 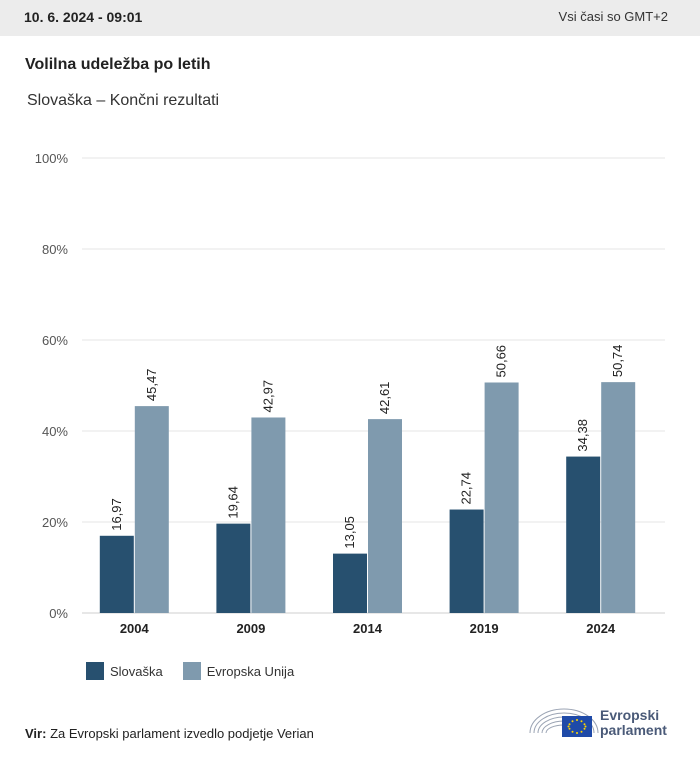 What do you see at coordinates (55, 249) in the screenshot?
I see `y-tick-label: 80%` at bounding box center [55, 249].